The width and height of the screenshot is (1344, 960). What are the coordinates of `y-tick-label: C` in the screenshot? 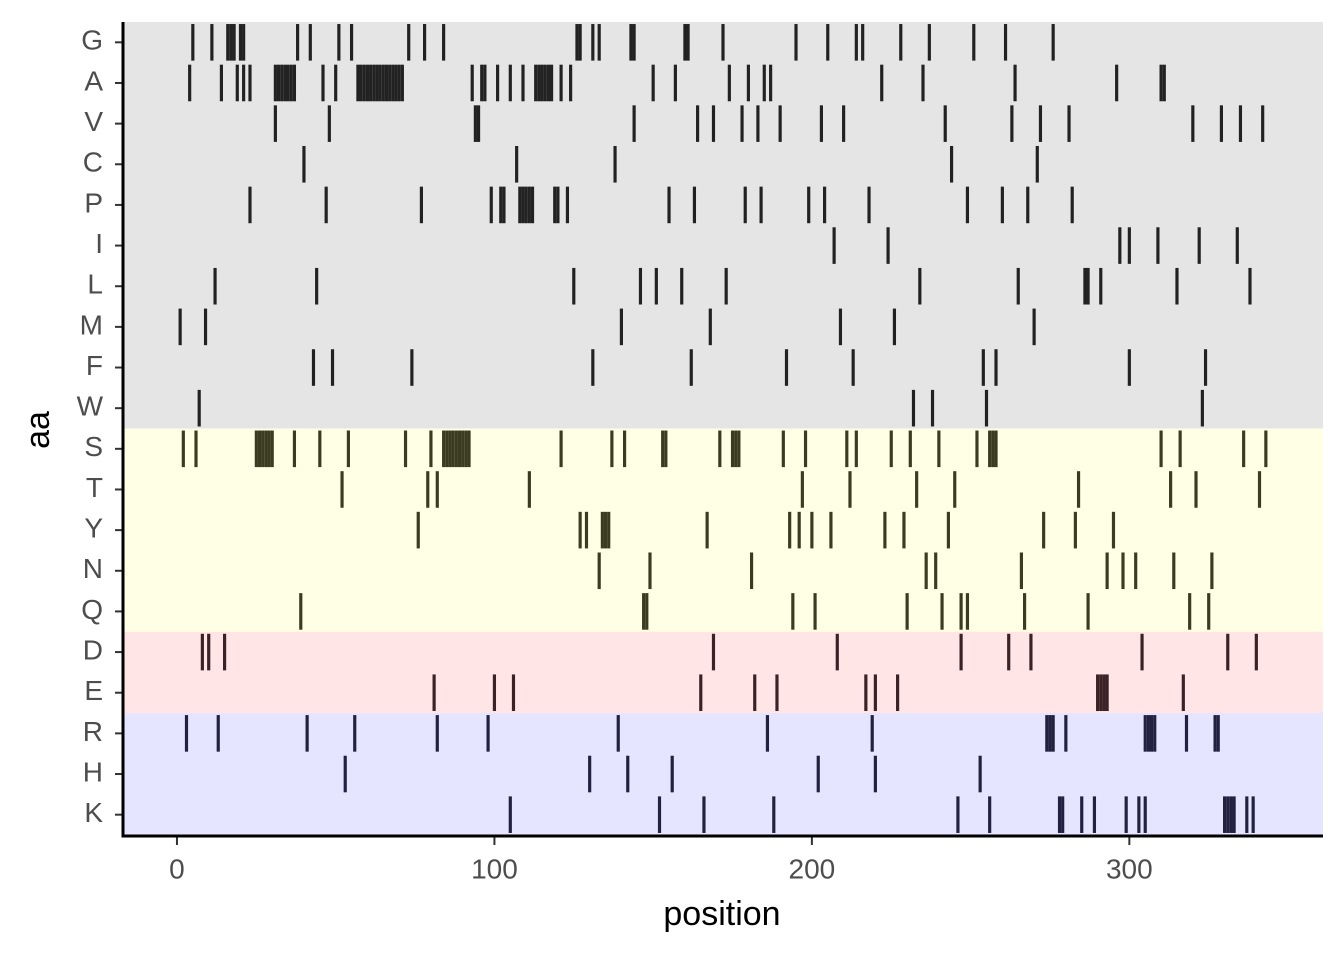 It's located at (93, 162).